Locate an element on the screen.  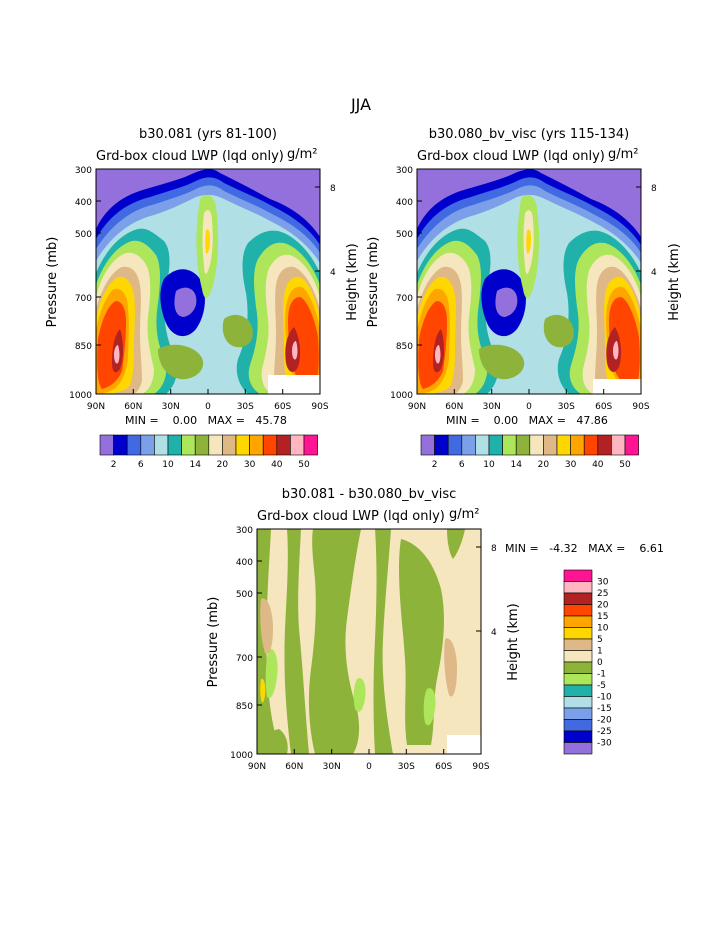
colorbar-label: 5 is located at coordinates (600, 640).